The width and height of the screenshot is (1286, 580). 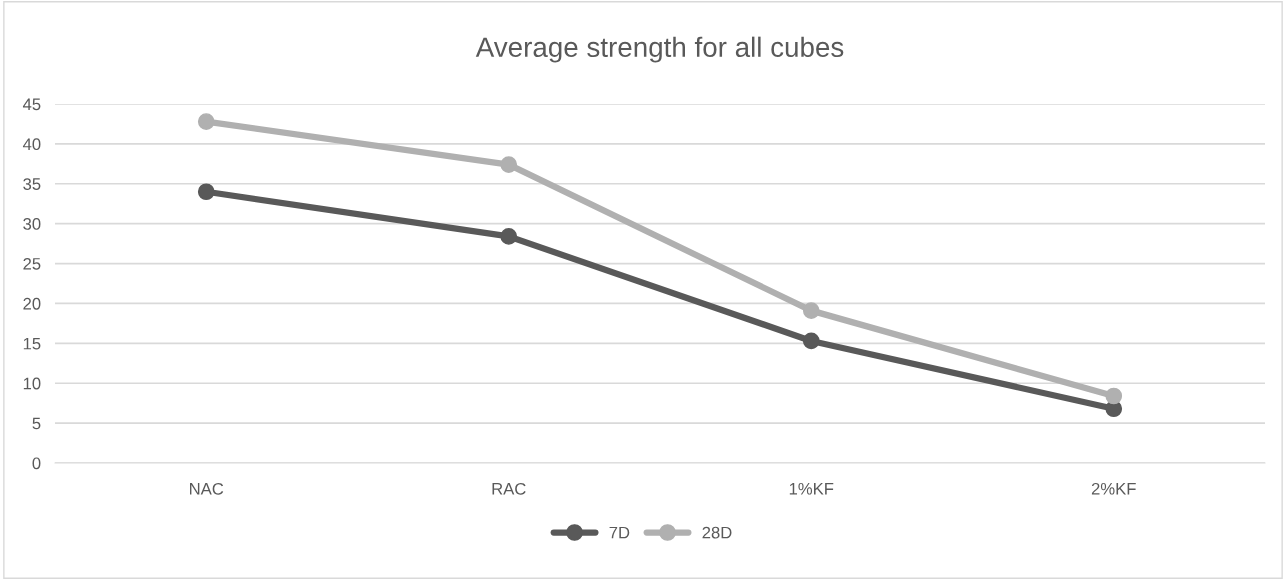 I want to click on y-tick-label: 20, so click(x=32, y=303).